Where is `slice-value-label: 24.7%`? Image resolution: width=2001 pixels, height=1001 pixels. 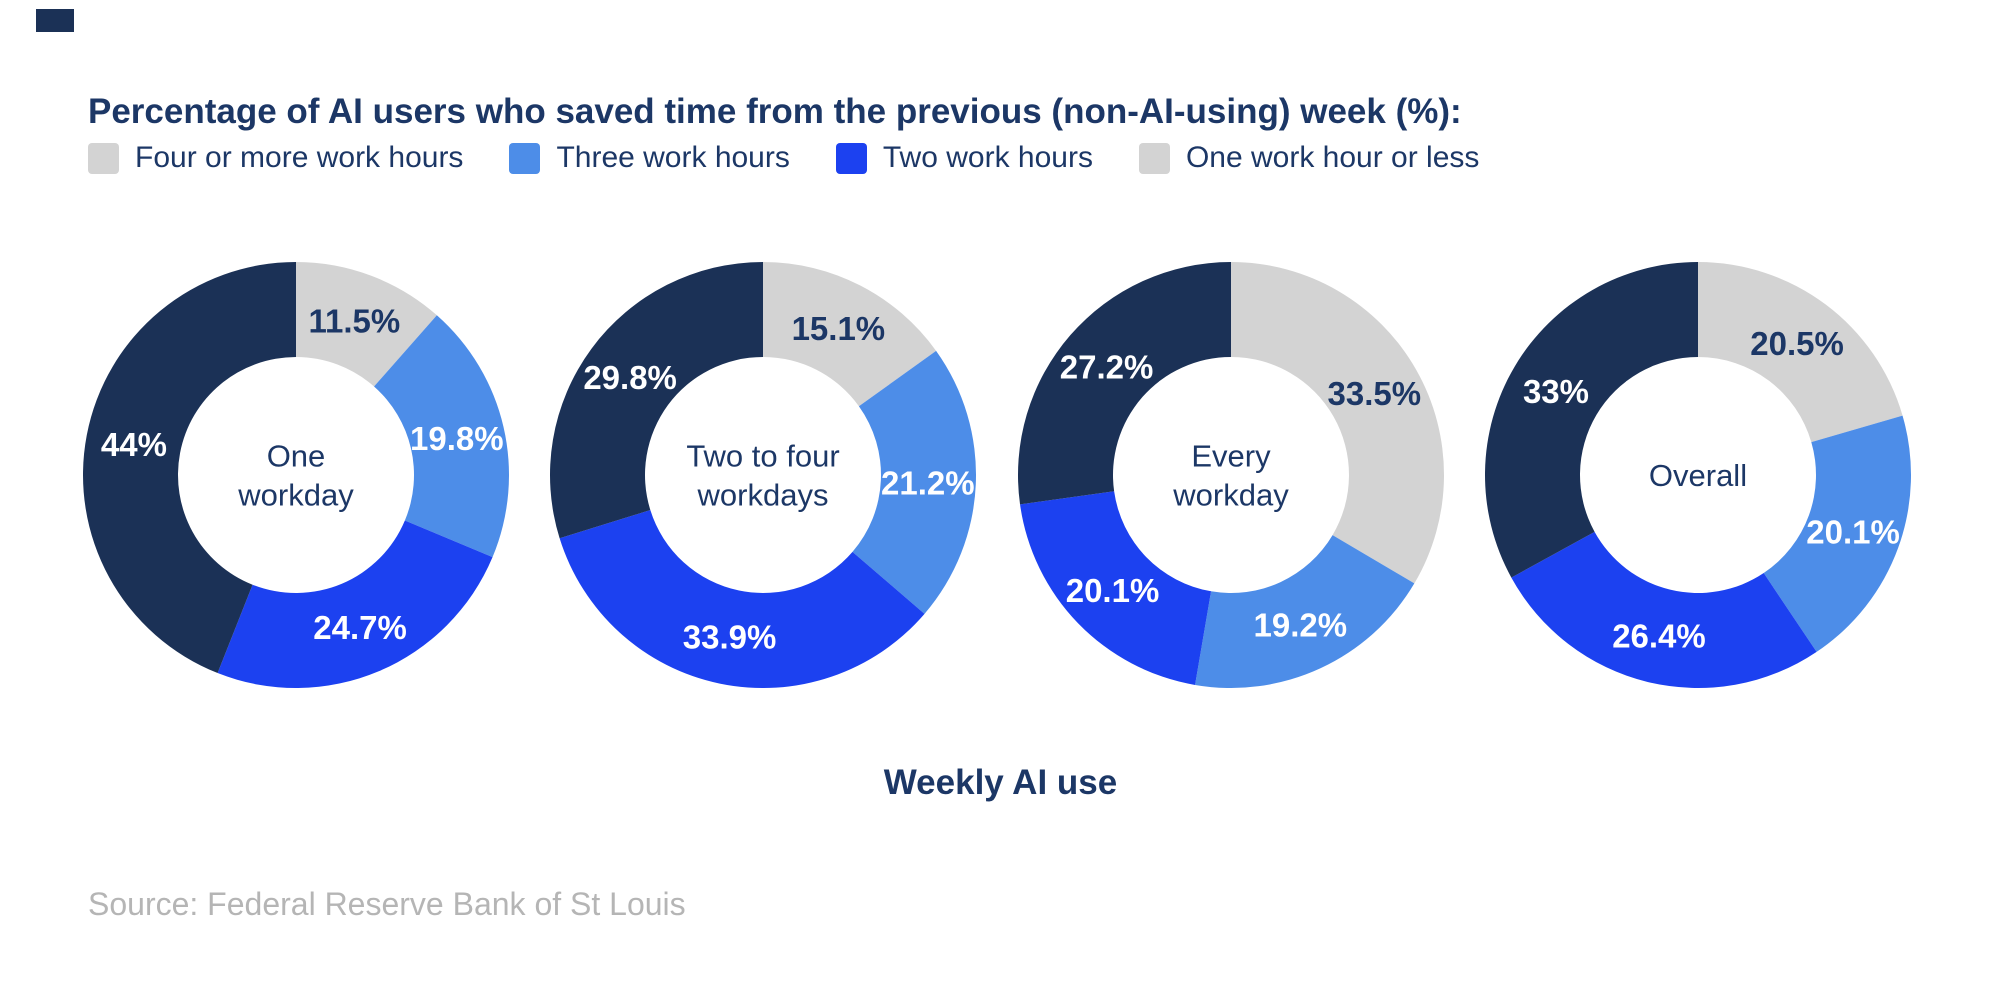
slice-value-label: 24.7% is located at coordinates (360, 627).